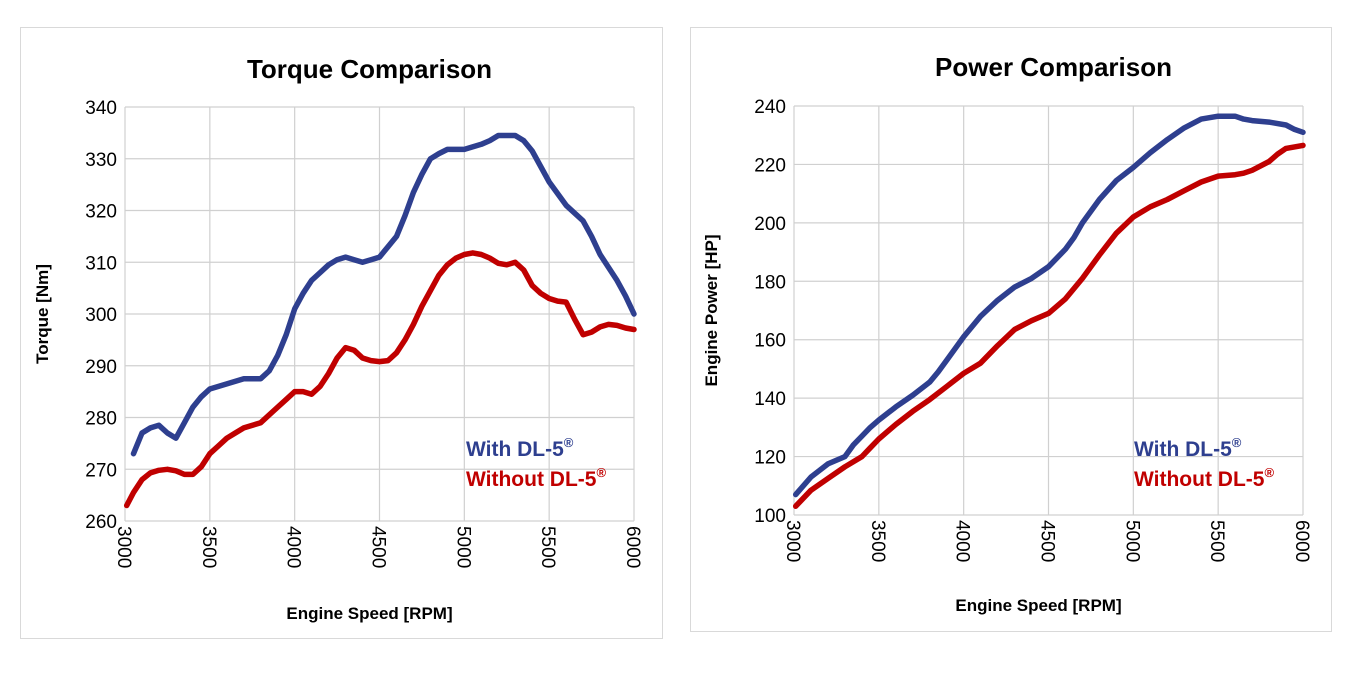 This screenshot has width=1360, height=674. Describe the element at coordinates (101, 263) in the screenshot. I see `torque-y-tick-label: 310` at that location.